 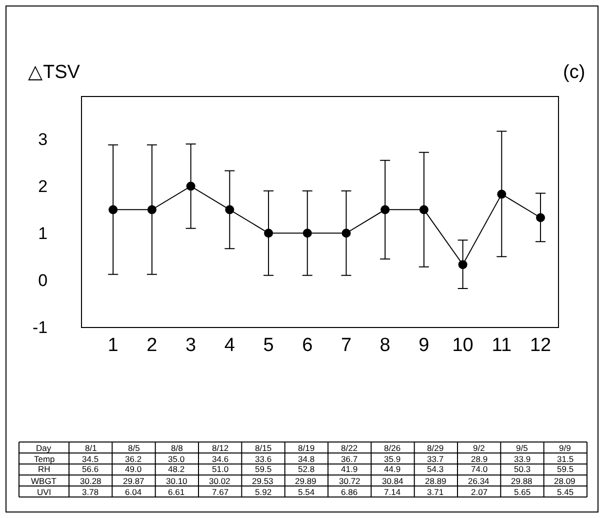 What do you see at coordinates (424, 345) in the screenshot?
I see `x-tick-label: 9` at bounding box center [424, 345].